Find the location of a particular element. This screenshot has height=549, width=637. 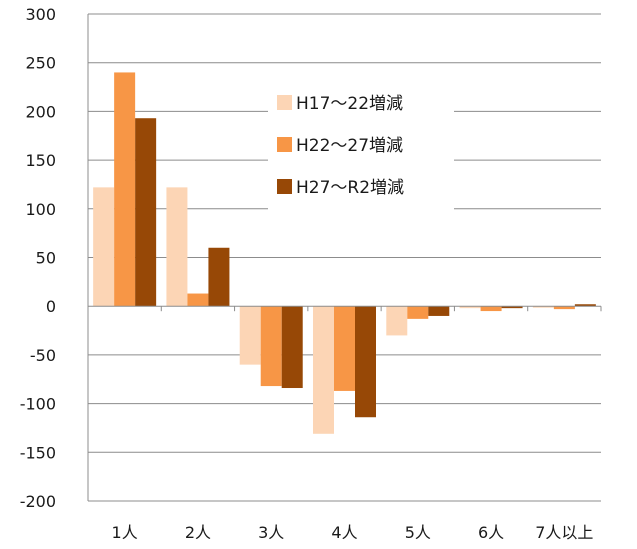

category-label: 5人 is located at coordinates (418, 532).